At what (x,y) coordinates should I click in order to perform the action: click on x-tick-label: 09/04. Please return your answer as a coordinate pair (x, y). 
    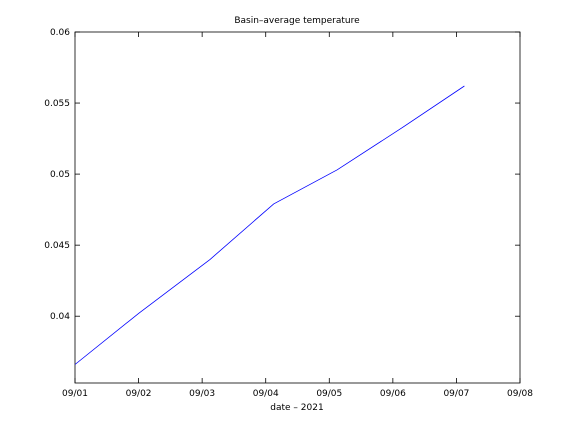
    Looking at the image, I should click on (266, 394).